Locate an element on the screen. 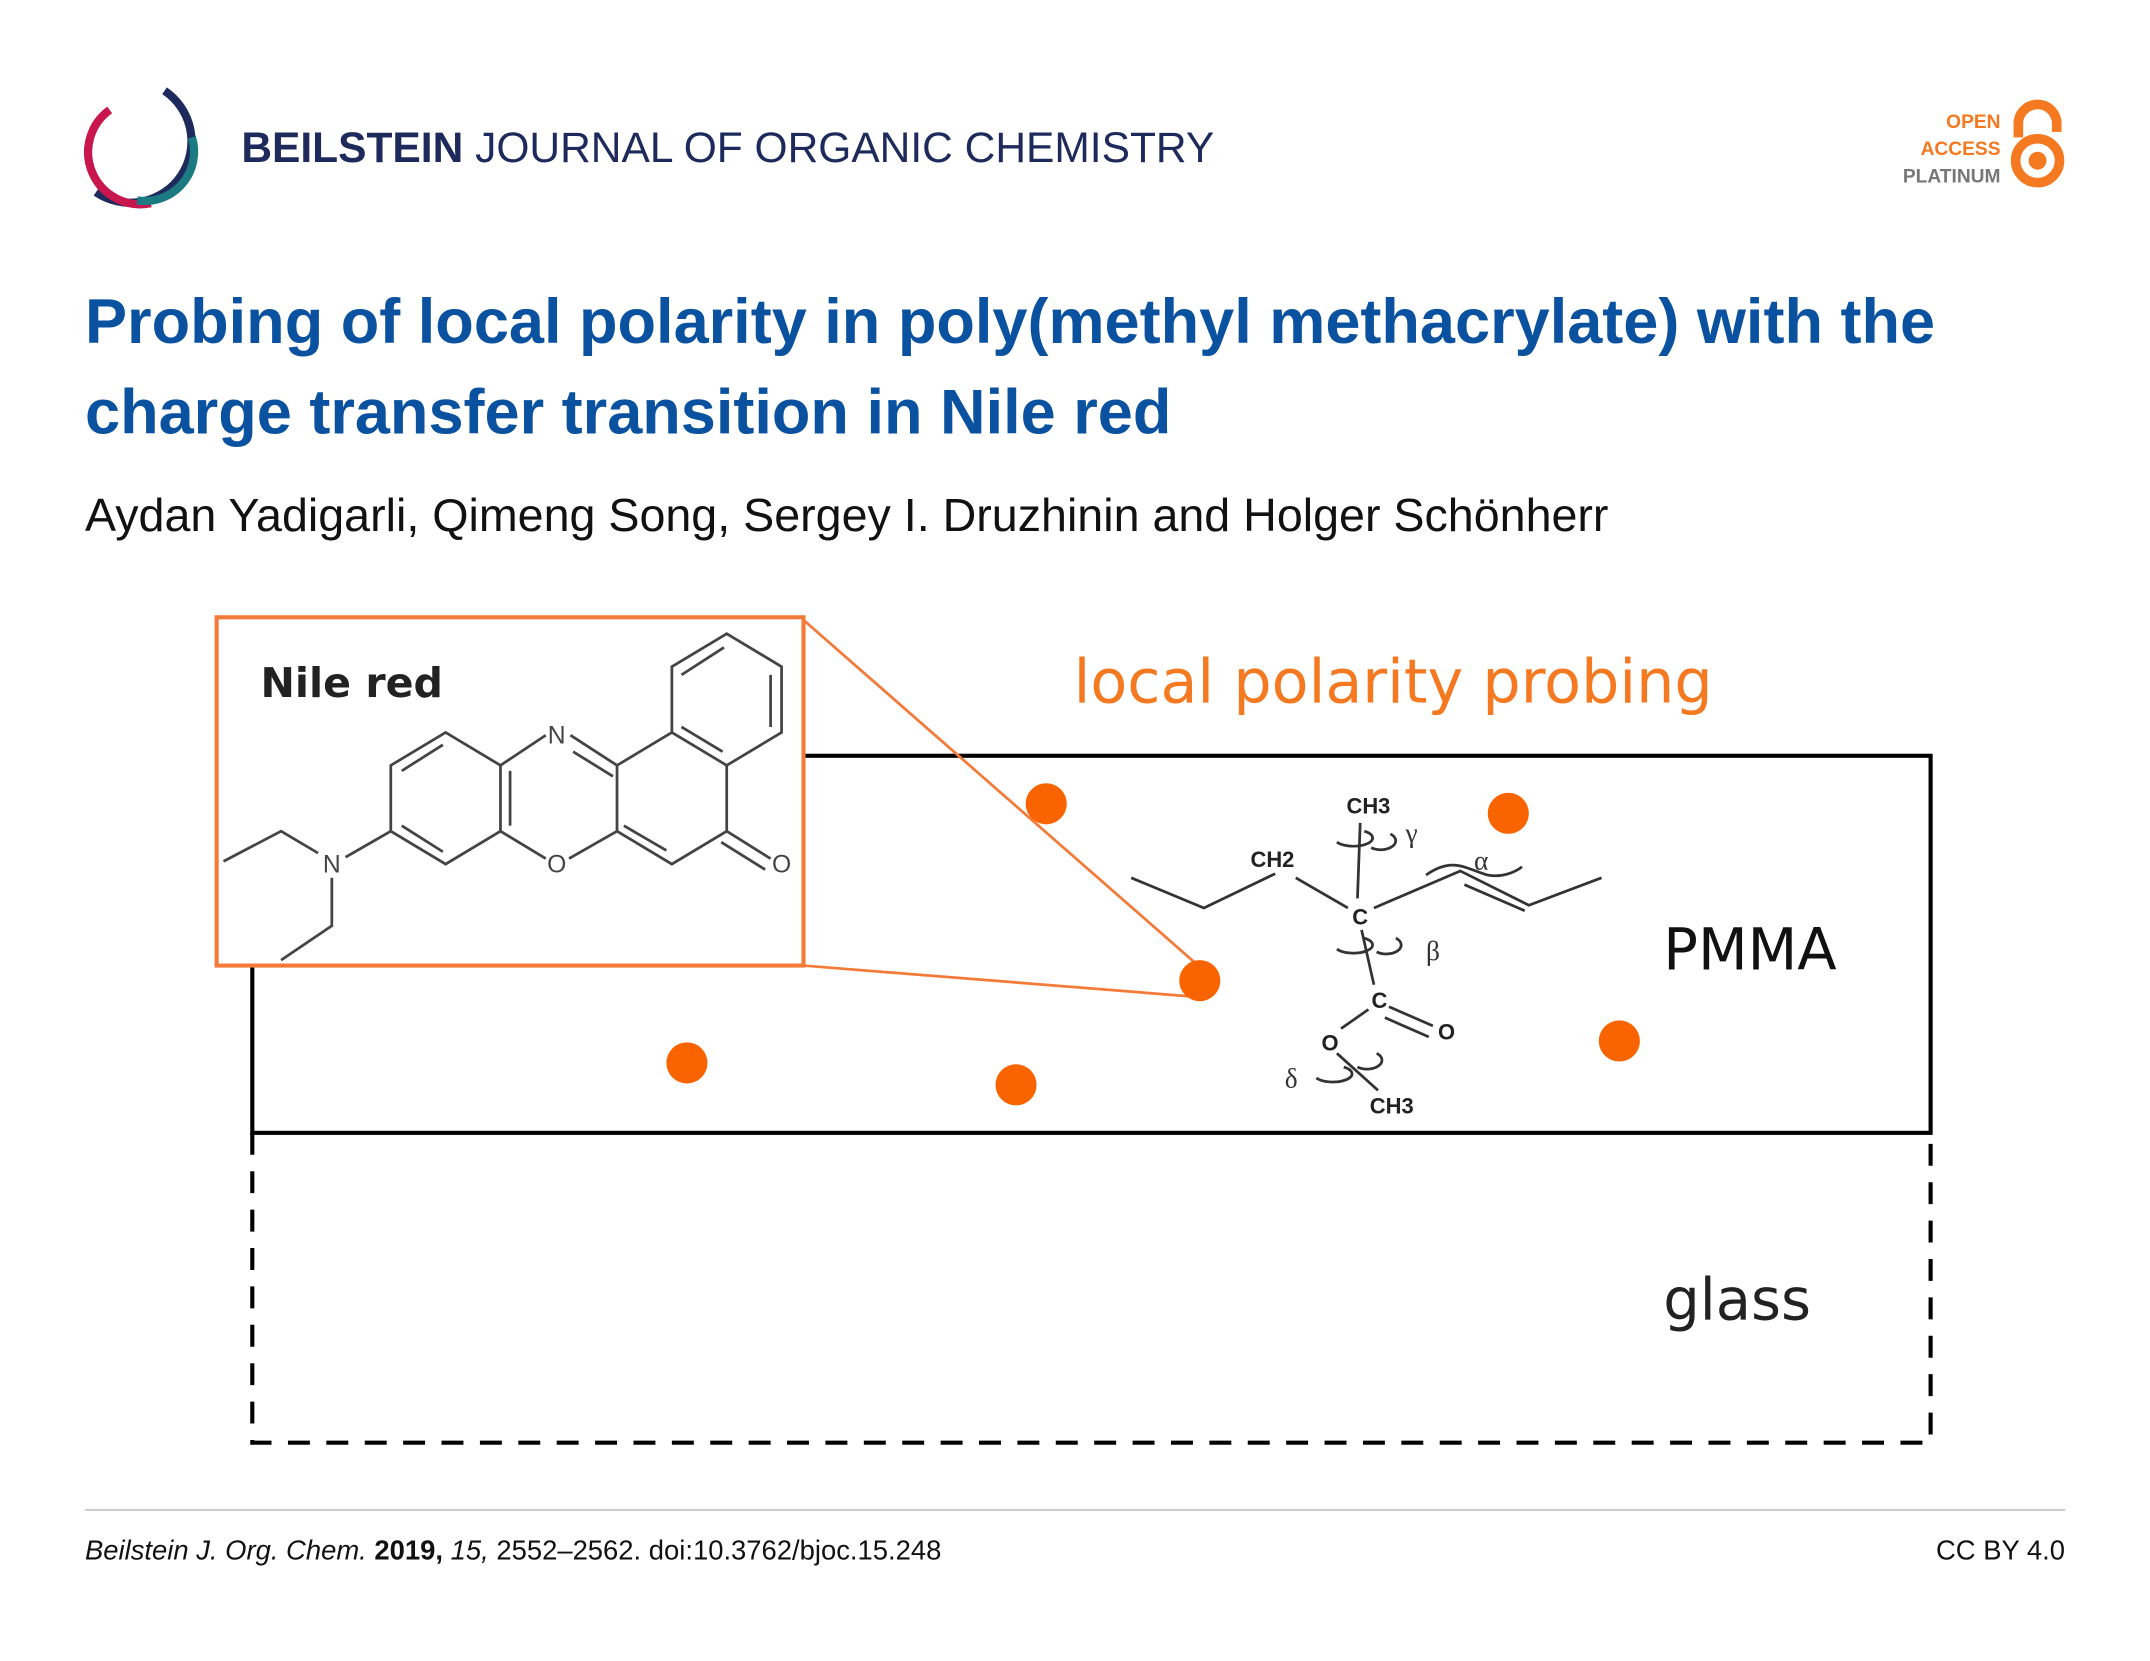  pmma-labels: CH3 CH2 C C O O CH3 is located at coordinates (1353, 955).